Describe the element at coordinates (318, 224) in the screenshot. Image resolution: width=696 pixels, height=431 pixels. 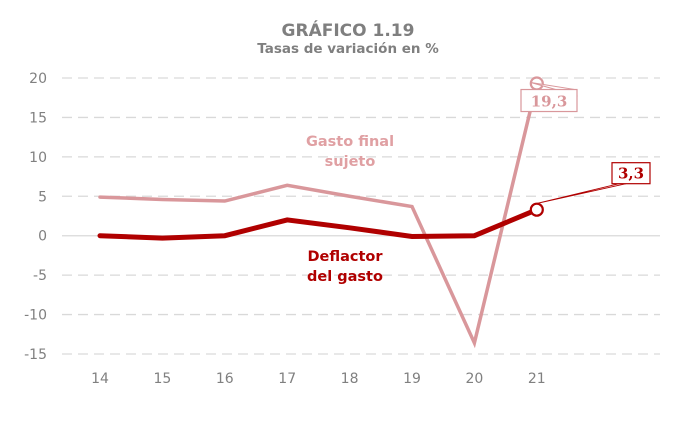
I see `series-line-deflactor` at that location.